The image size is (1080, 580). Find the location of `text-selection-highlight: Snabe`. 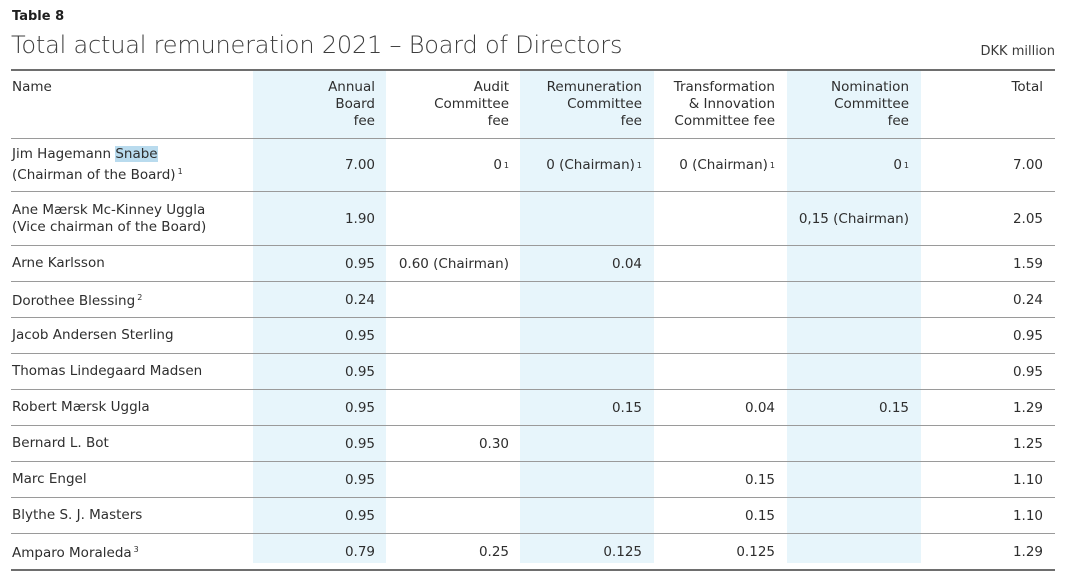

text-selection-highlight: Snabe is located at coordinates (136, 154).